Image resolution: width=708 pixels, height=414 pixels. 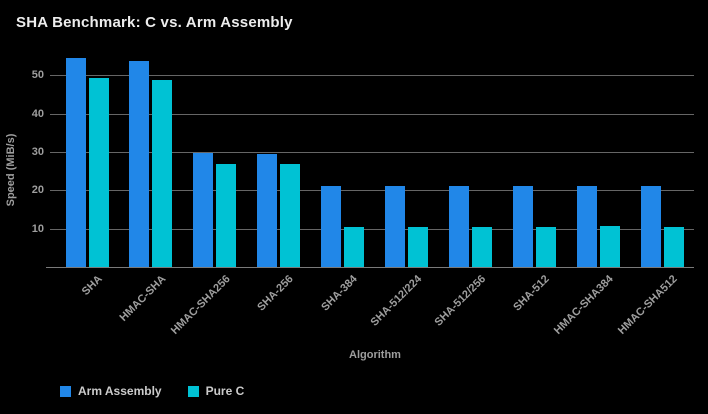 I want to click on x-tick-label: SHA-512/256, so click(x=460, y=301).